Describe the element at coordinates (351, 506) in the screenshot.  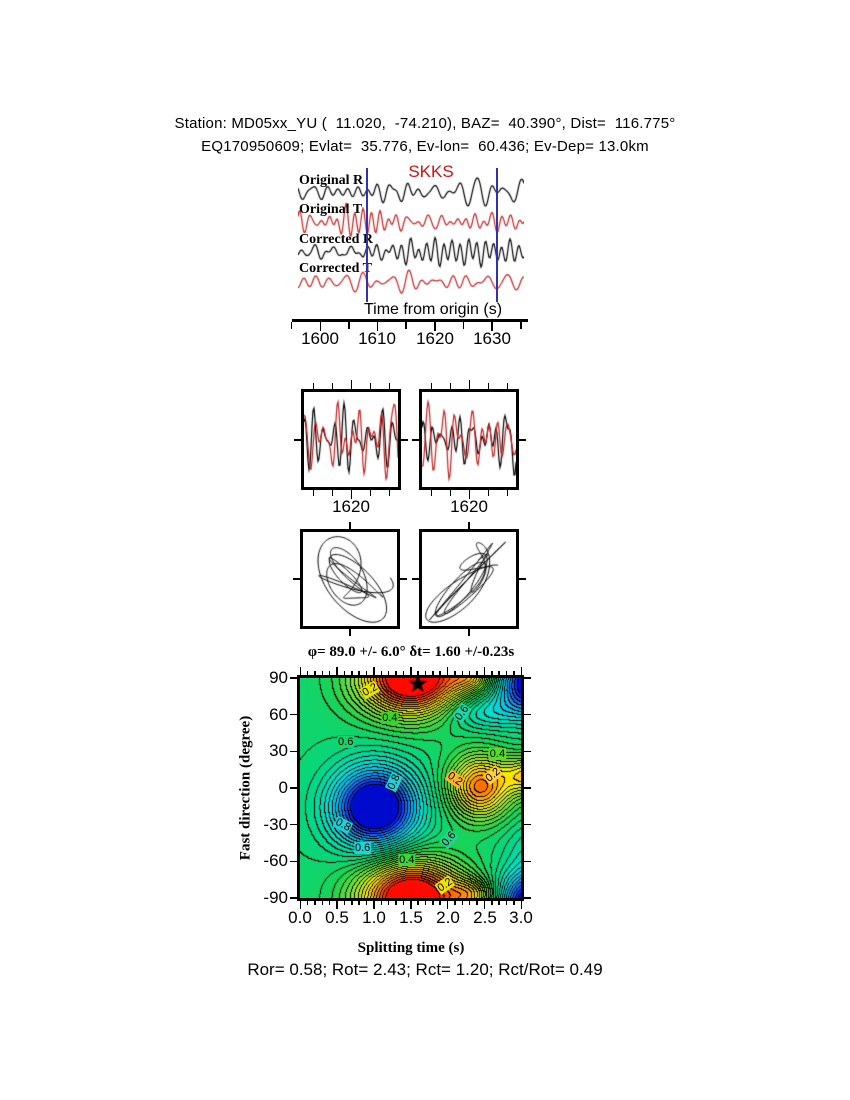
I see `compare-tick-label-left: 1620` at that location.